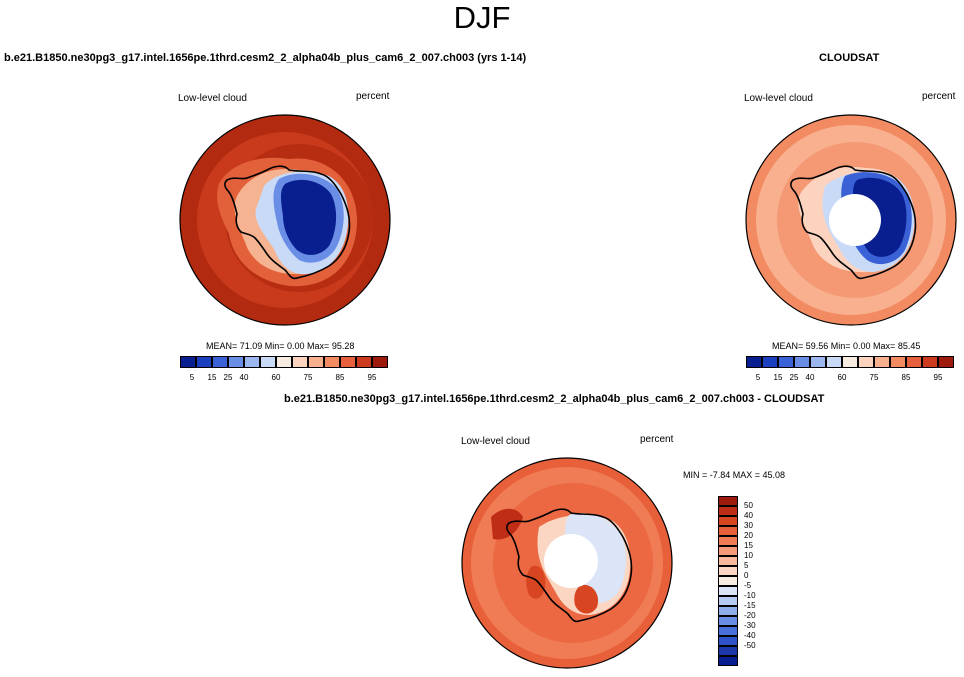 The width and height of the screenshot is (964, 677). What do you see at coordinates (794, 377) in the screenshot?
I see `obs-colorbar-tick: 25` at bounding box center [794, 377].